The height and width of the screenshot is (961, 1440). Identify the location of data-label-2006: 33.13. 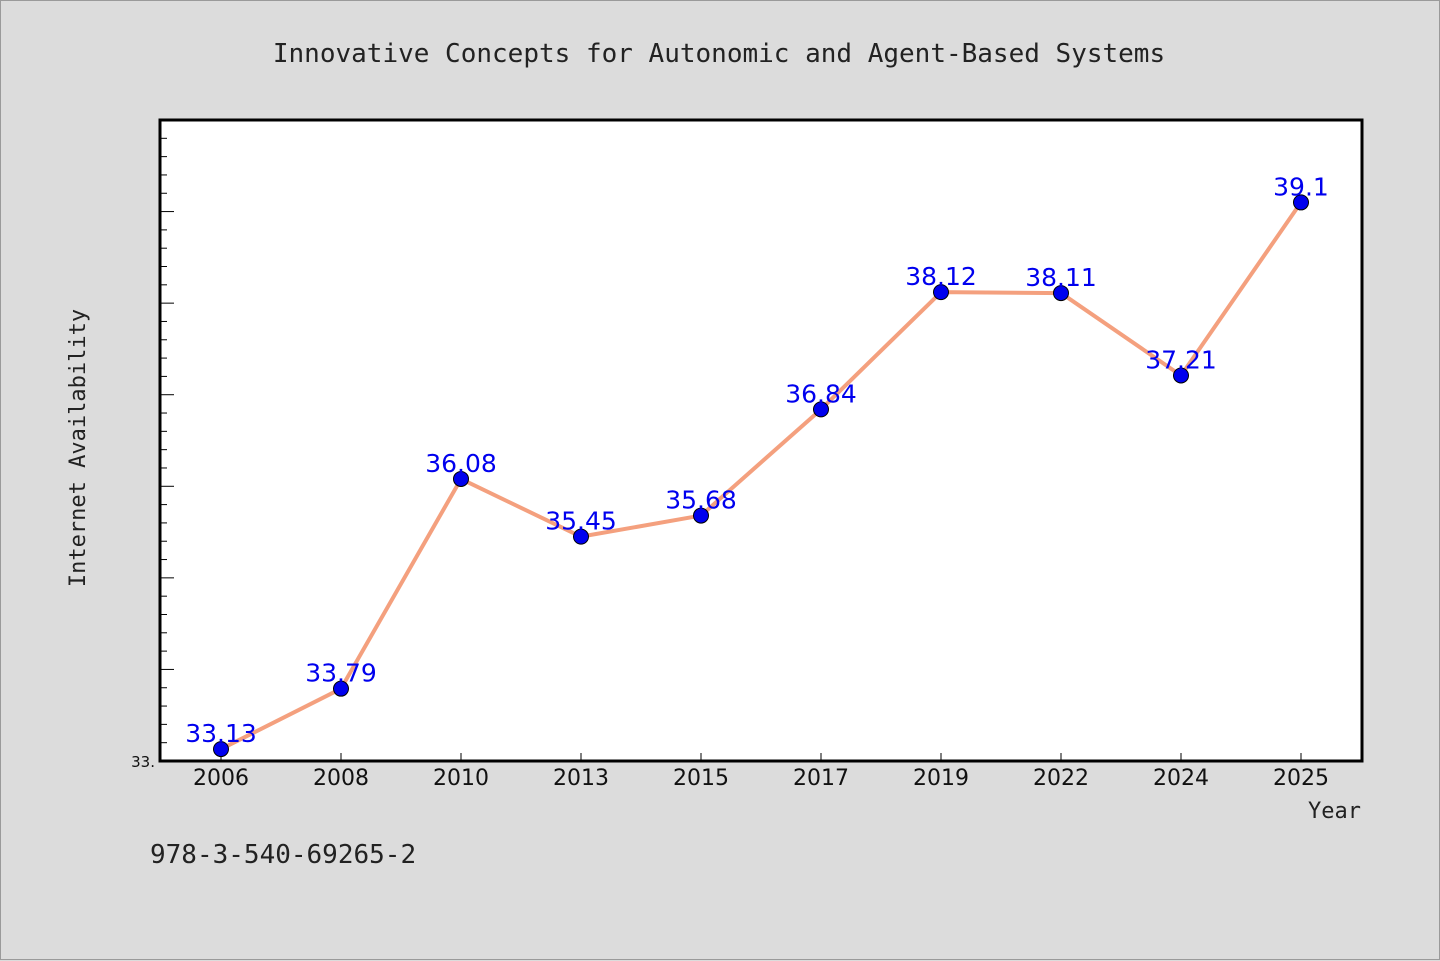
(221, 733).